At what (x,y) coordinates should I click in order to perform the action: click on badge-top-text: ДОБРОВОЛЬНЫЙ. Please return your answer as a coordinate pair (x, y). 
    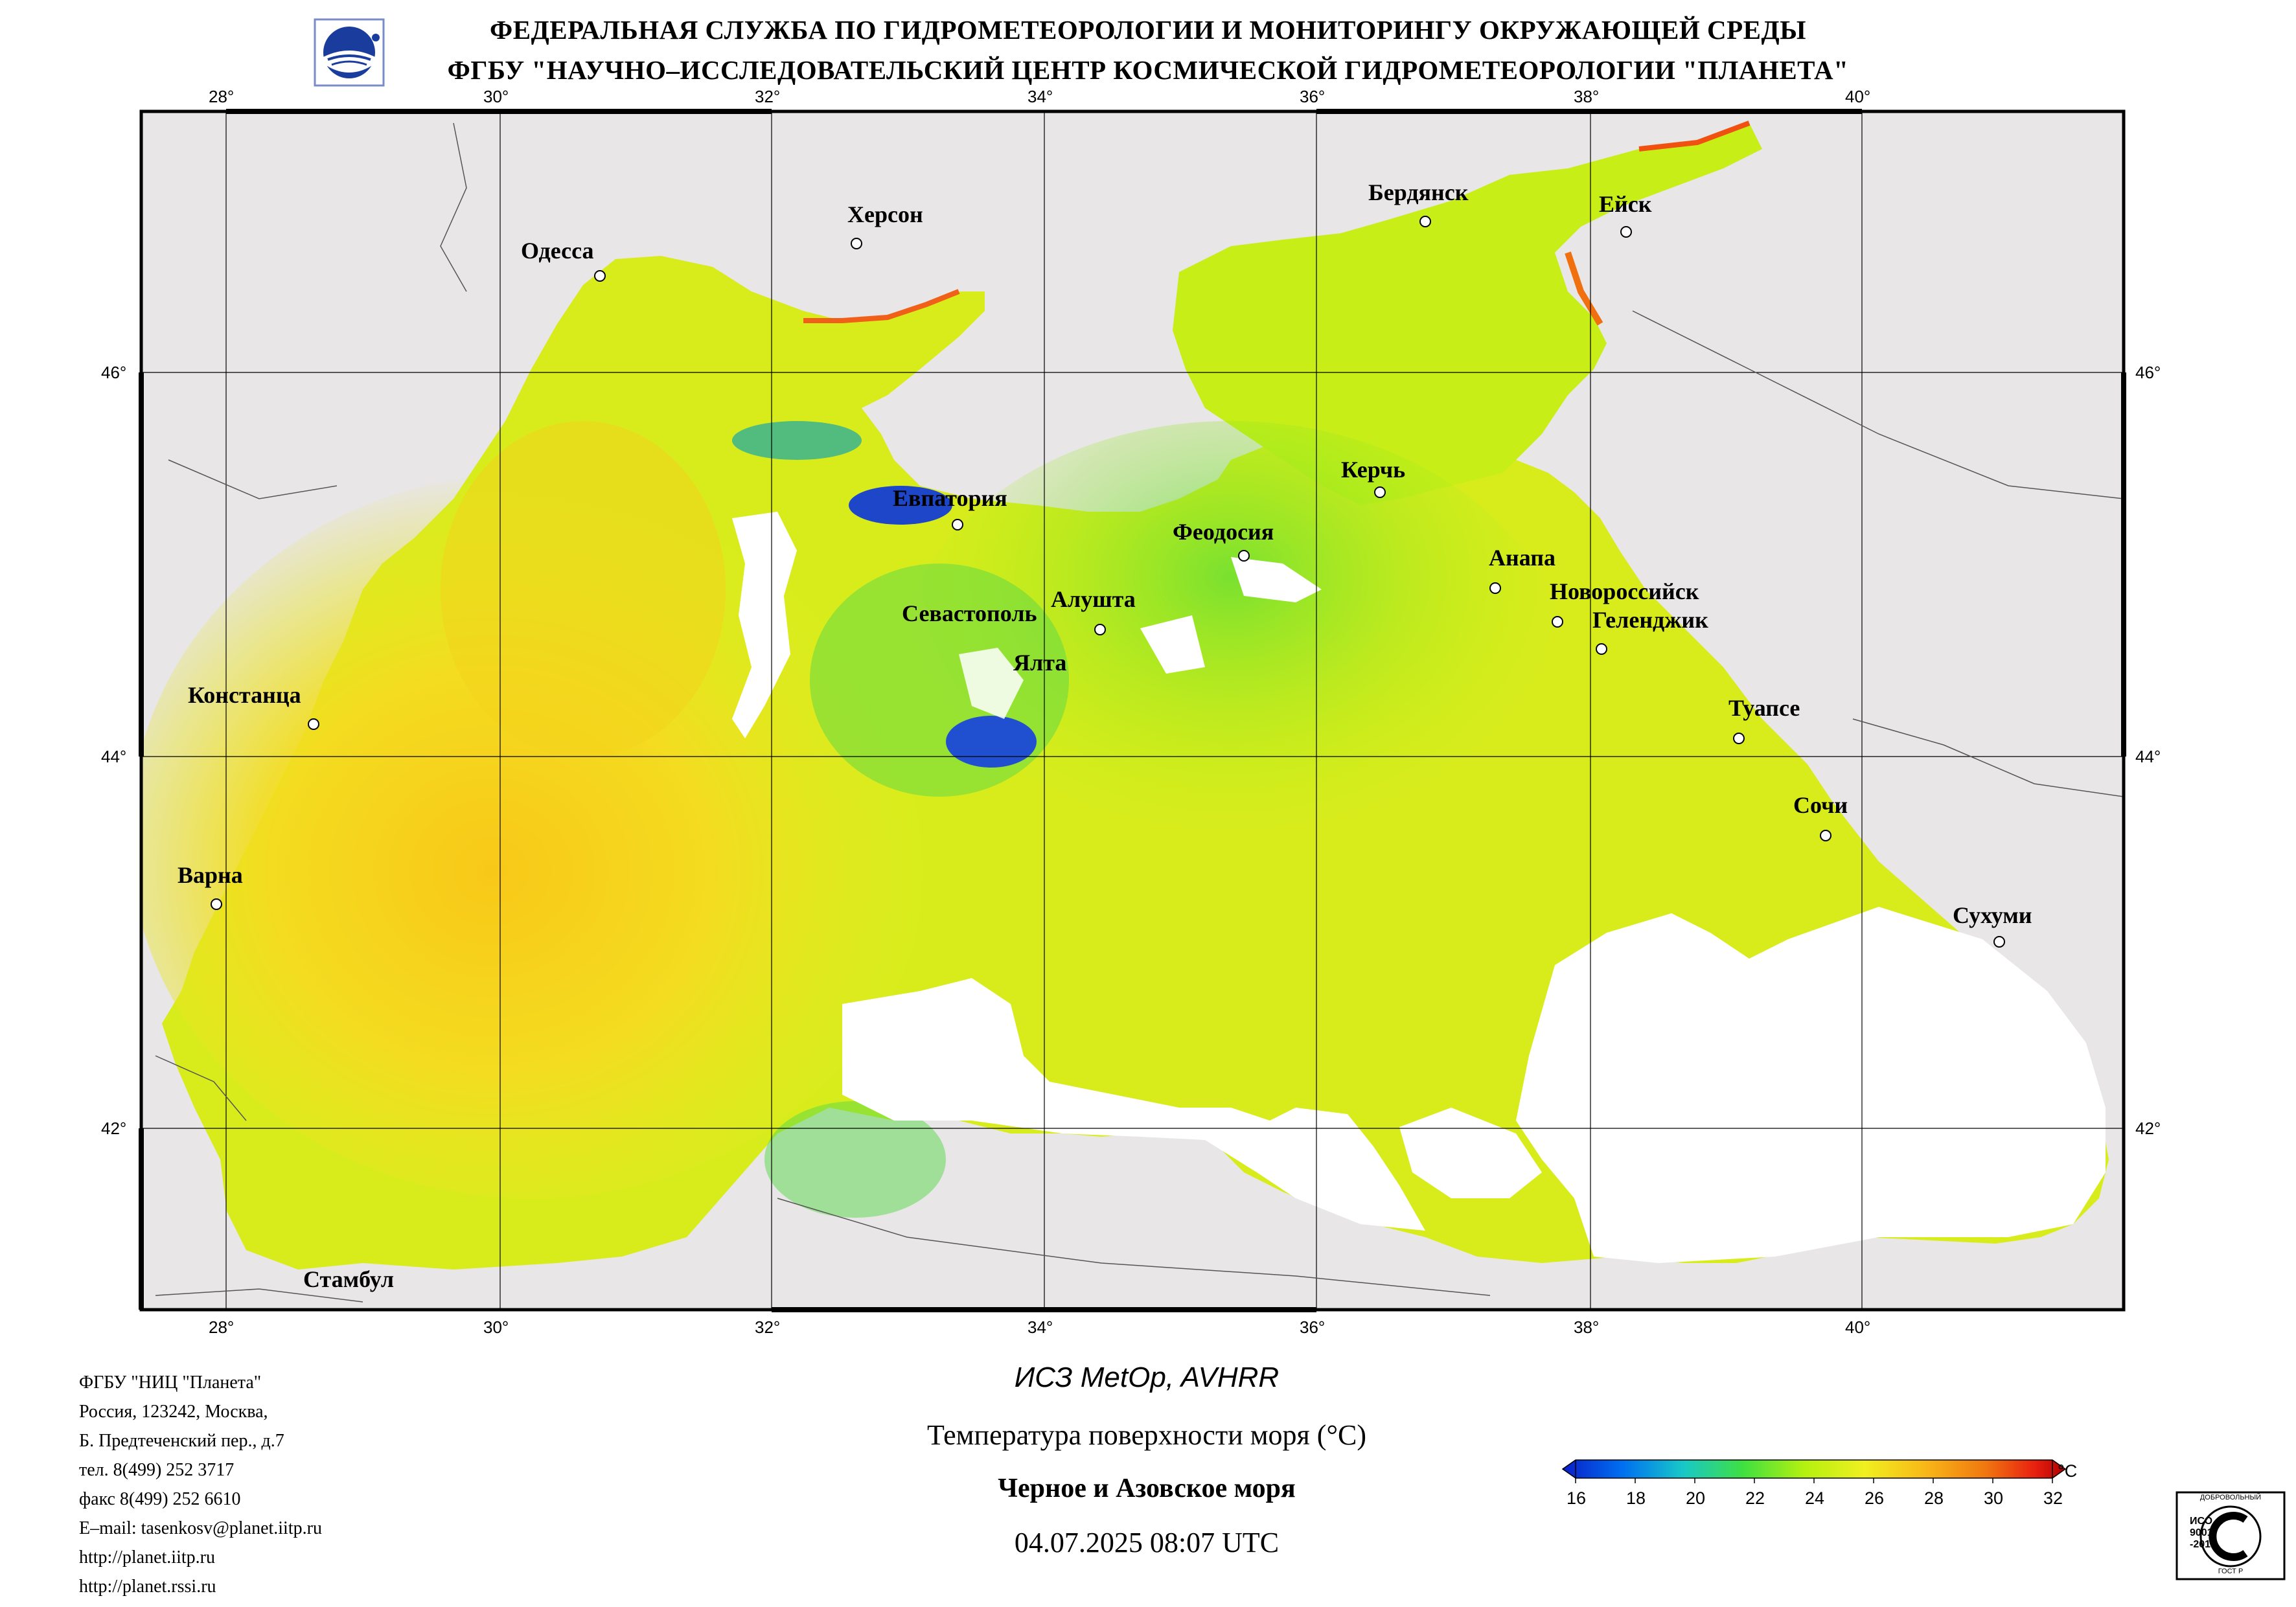
    Looking at the image, I should click on (2230, 1497).